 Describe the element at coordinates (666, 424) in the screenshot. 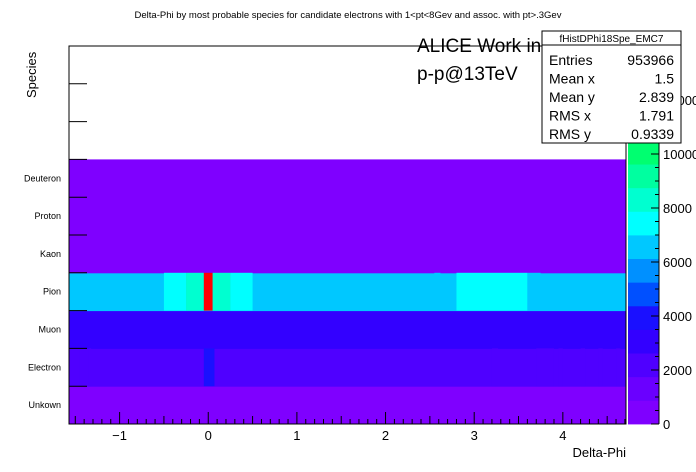

I see `color-scale-label: 0` at that location.